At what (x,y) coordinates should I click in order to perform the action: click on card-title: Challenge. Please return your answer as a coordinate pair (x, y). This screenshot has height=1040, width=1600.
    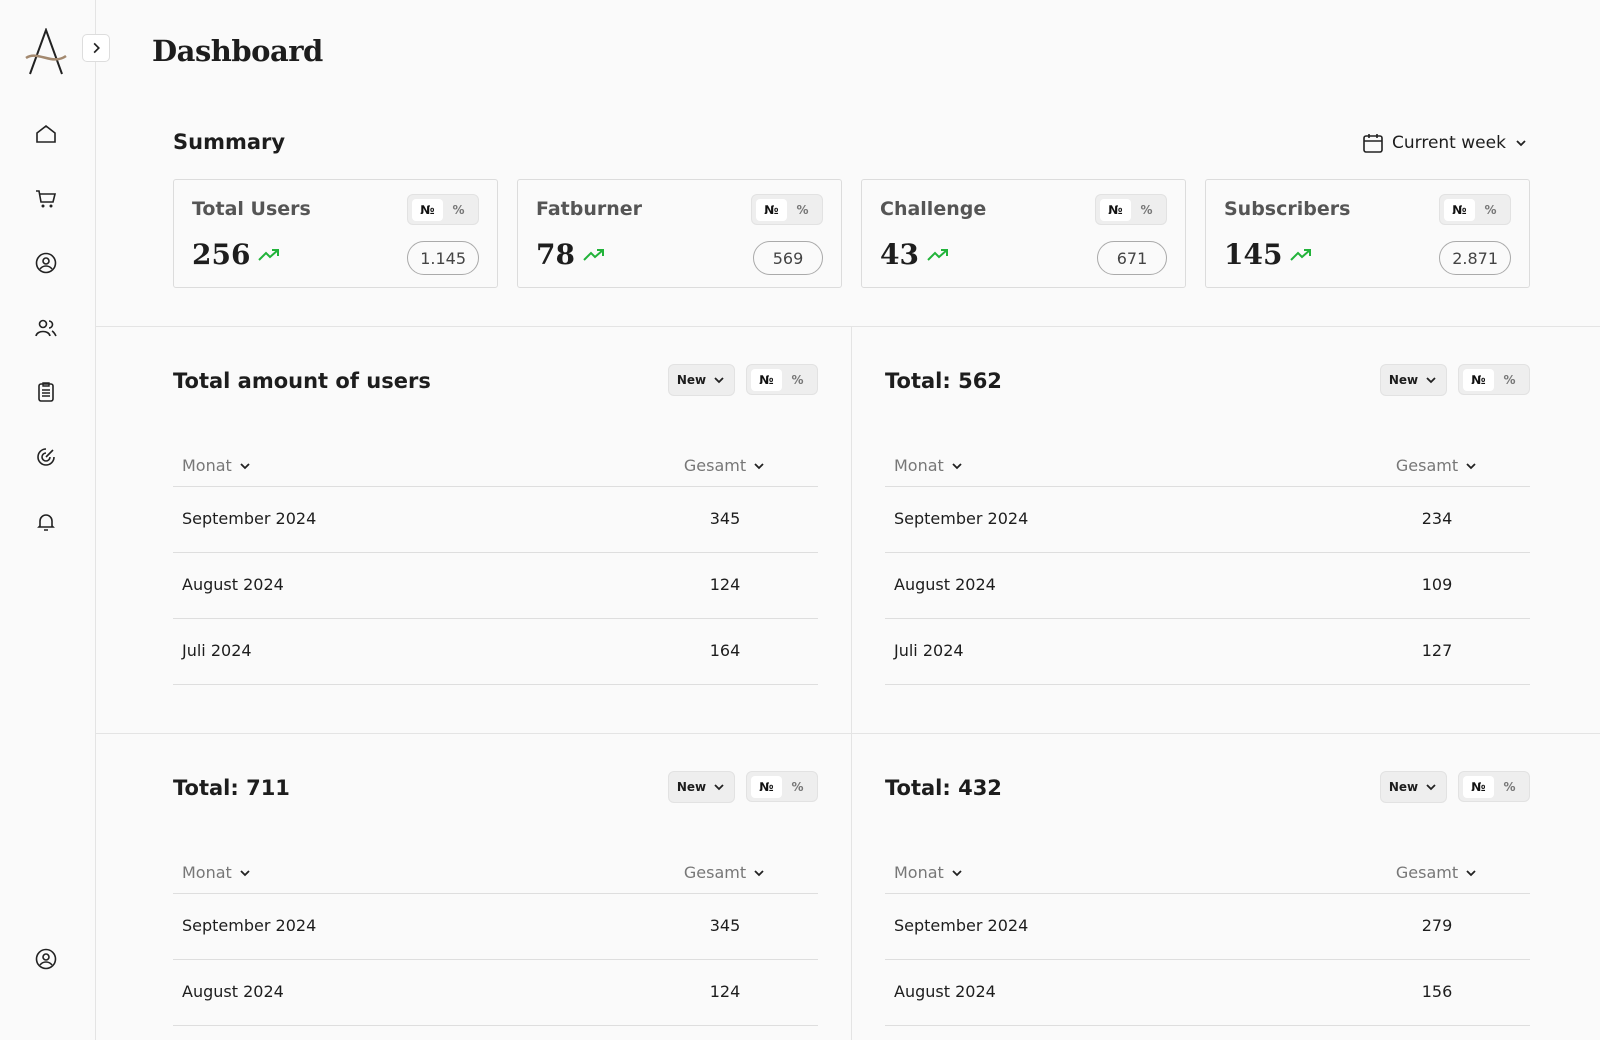
    Looking at the image, I should click on (933, 209).